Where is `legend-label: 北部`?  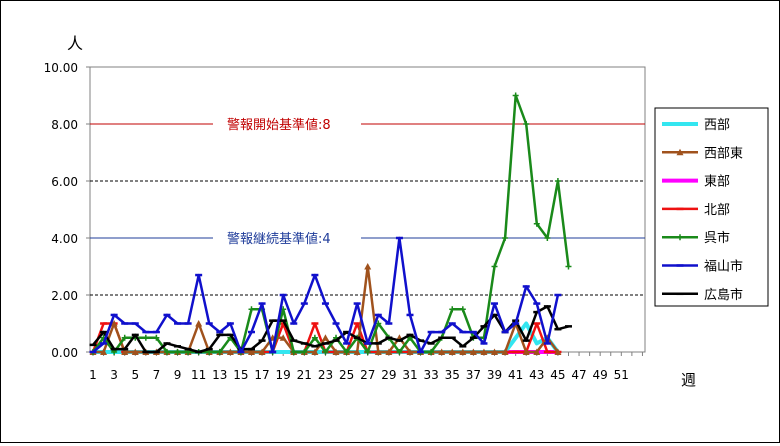
legend-label: 北部 is located at coordinates (717, 210).